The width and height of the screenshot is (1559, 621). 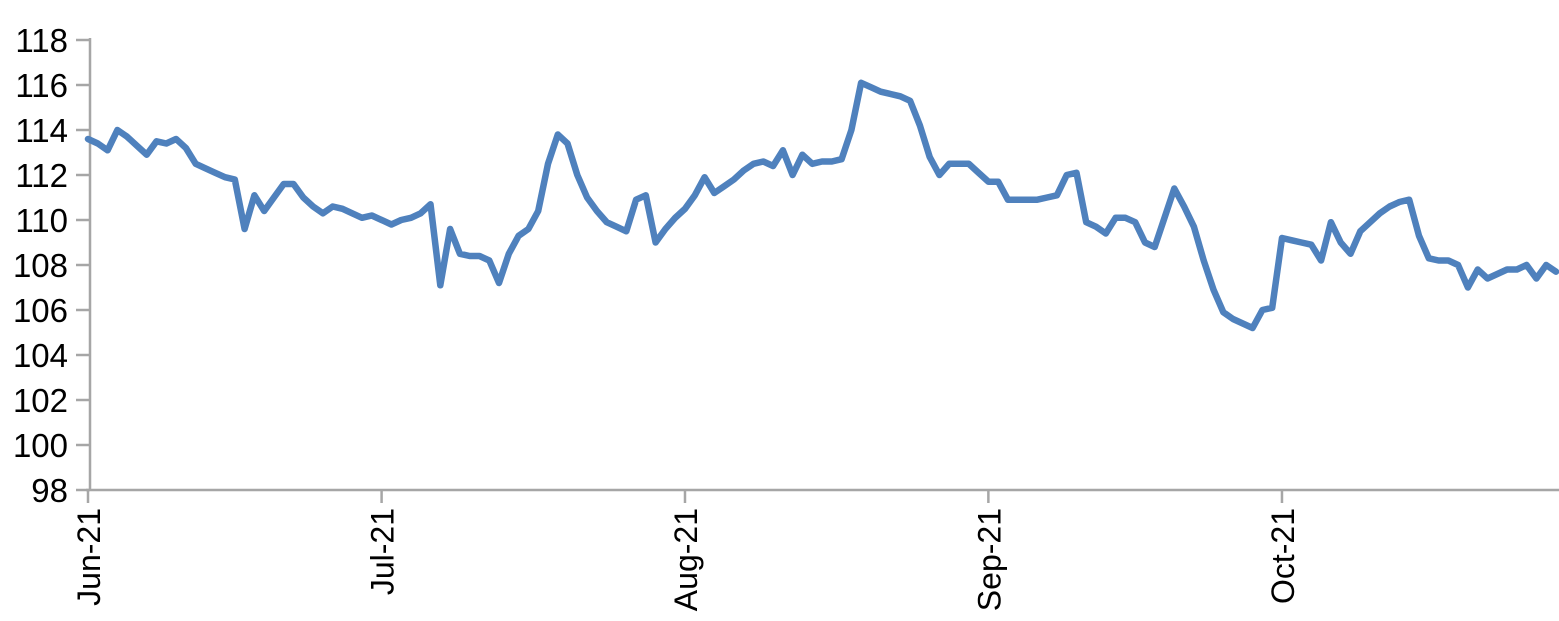 I want to click on y-axis-labels: 98 100 102 104 106 108 110 112 114 116 118, so click(x=40, y=265).